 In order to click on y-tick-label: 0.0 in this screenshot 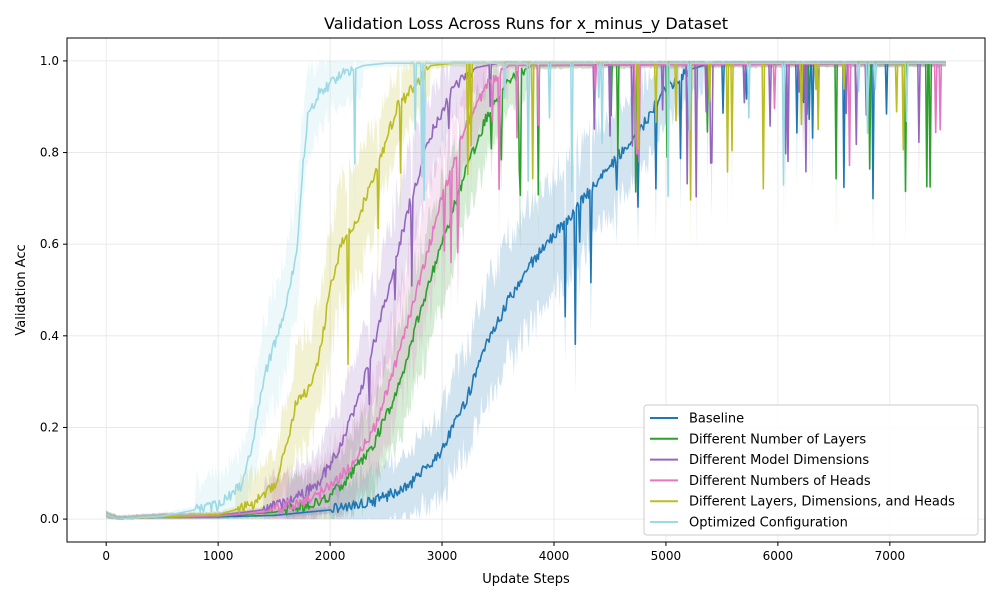, I will do `click(49, 519)`.